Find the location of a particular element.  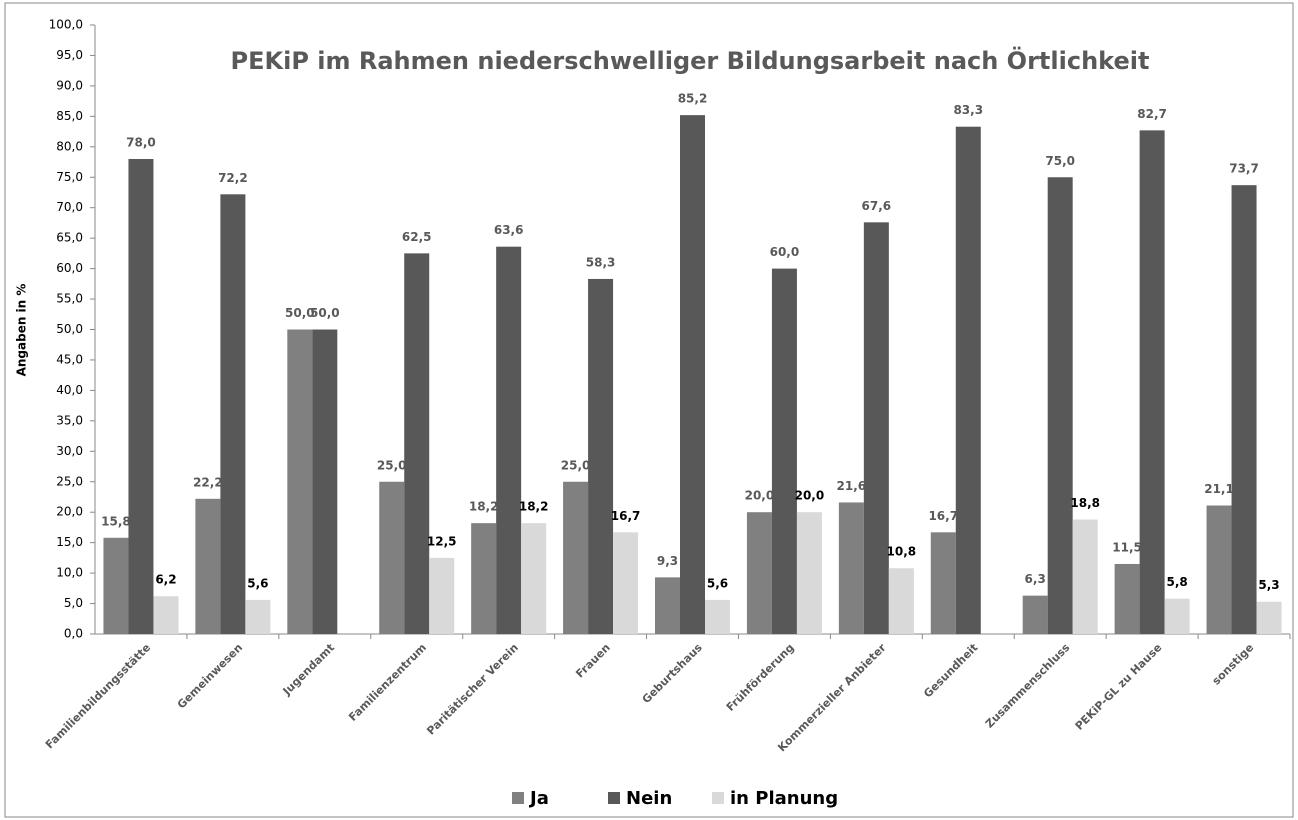

y-tick-label: 55,0 is located at coordinates (69, 299).